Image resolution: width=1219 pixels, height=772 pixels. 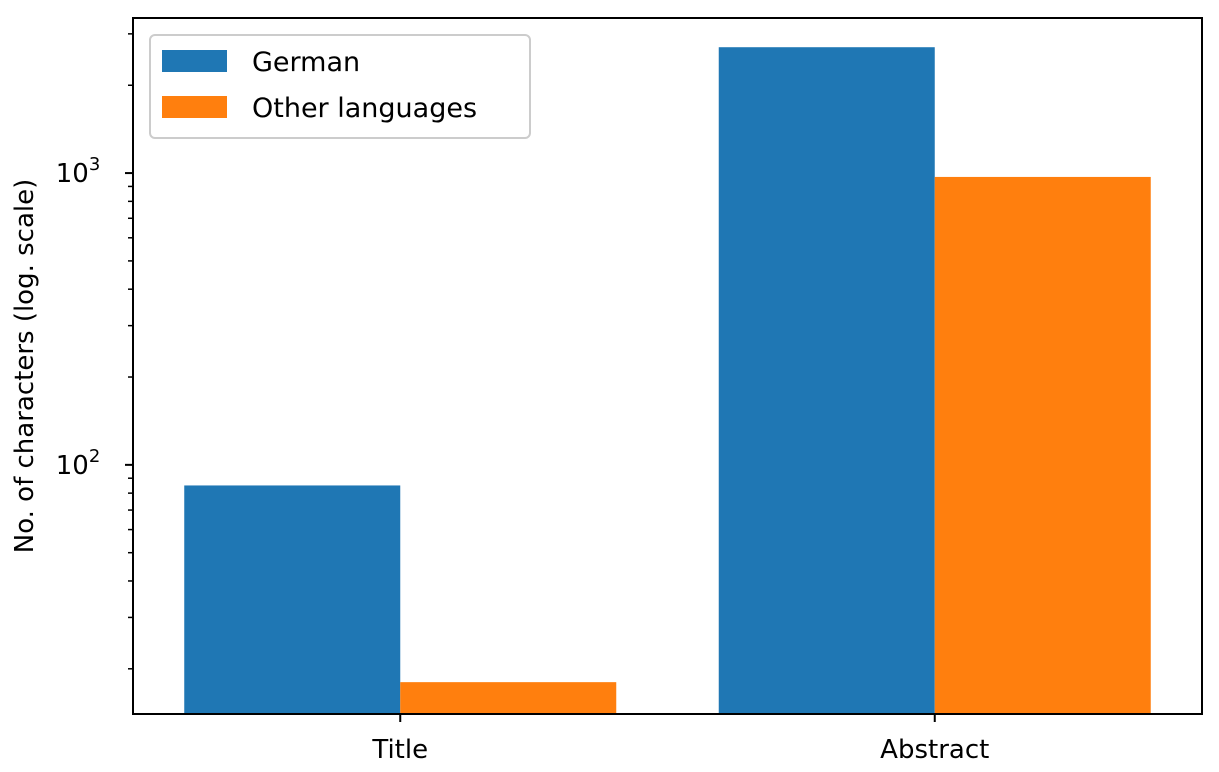 I want to click on major-ticks-layer: 10² 10³, so click(x=94, y=317).